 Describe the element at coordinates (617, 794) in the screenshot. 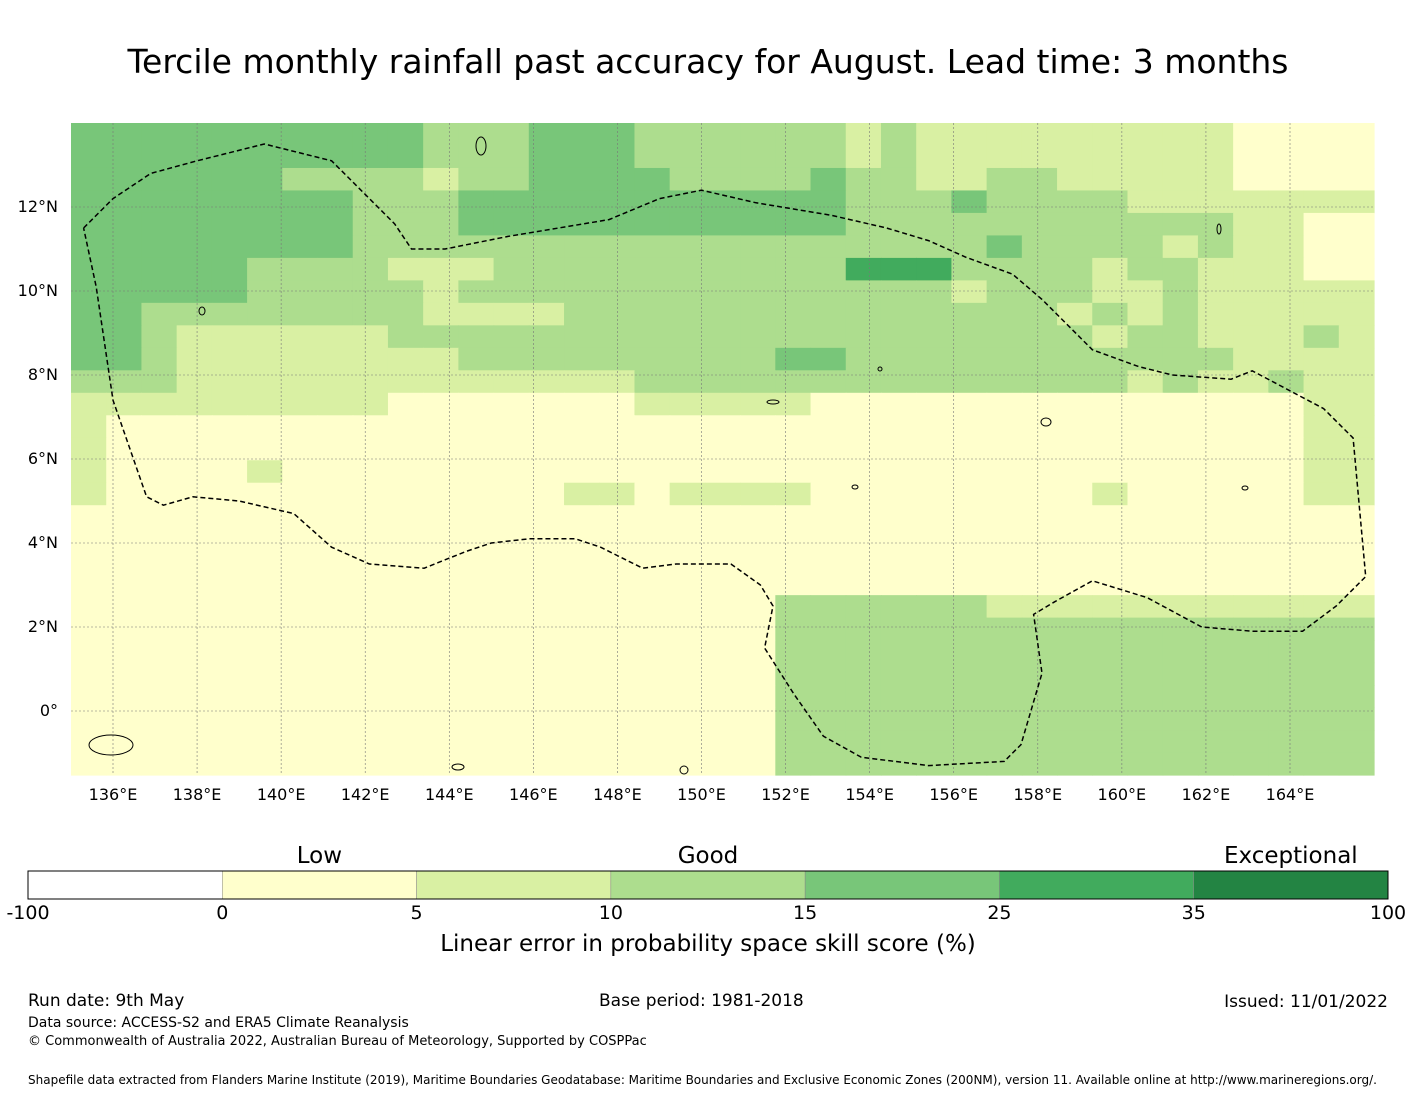

I see `longitude-label: 148°E` at that location.